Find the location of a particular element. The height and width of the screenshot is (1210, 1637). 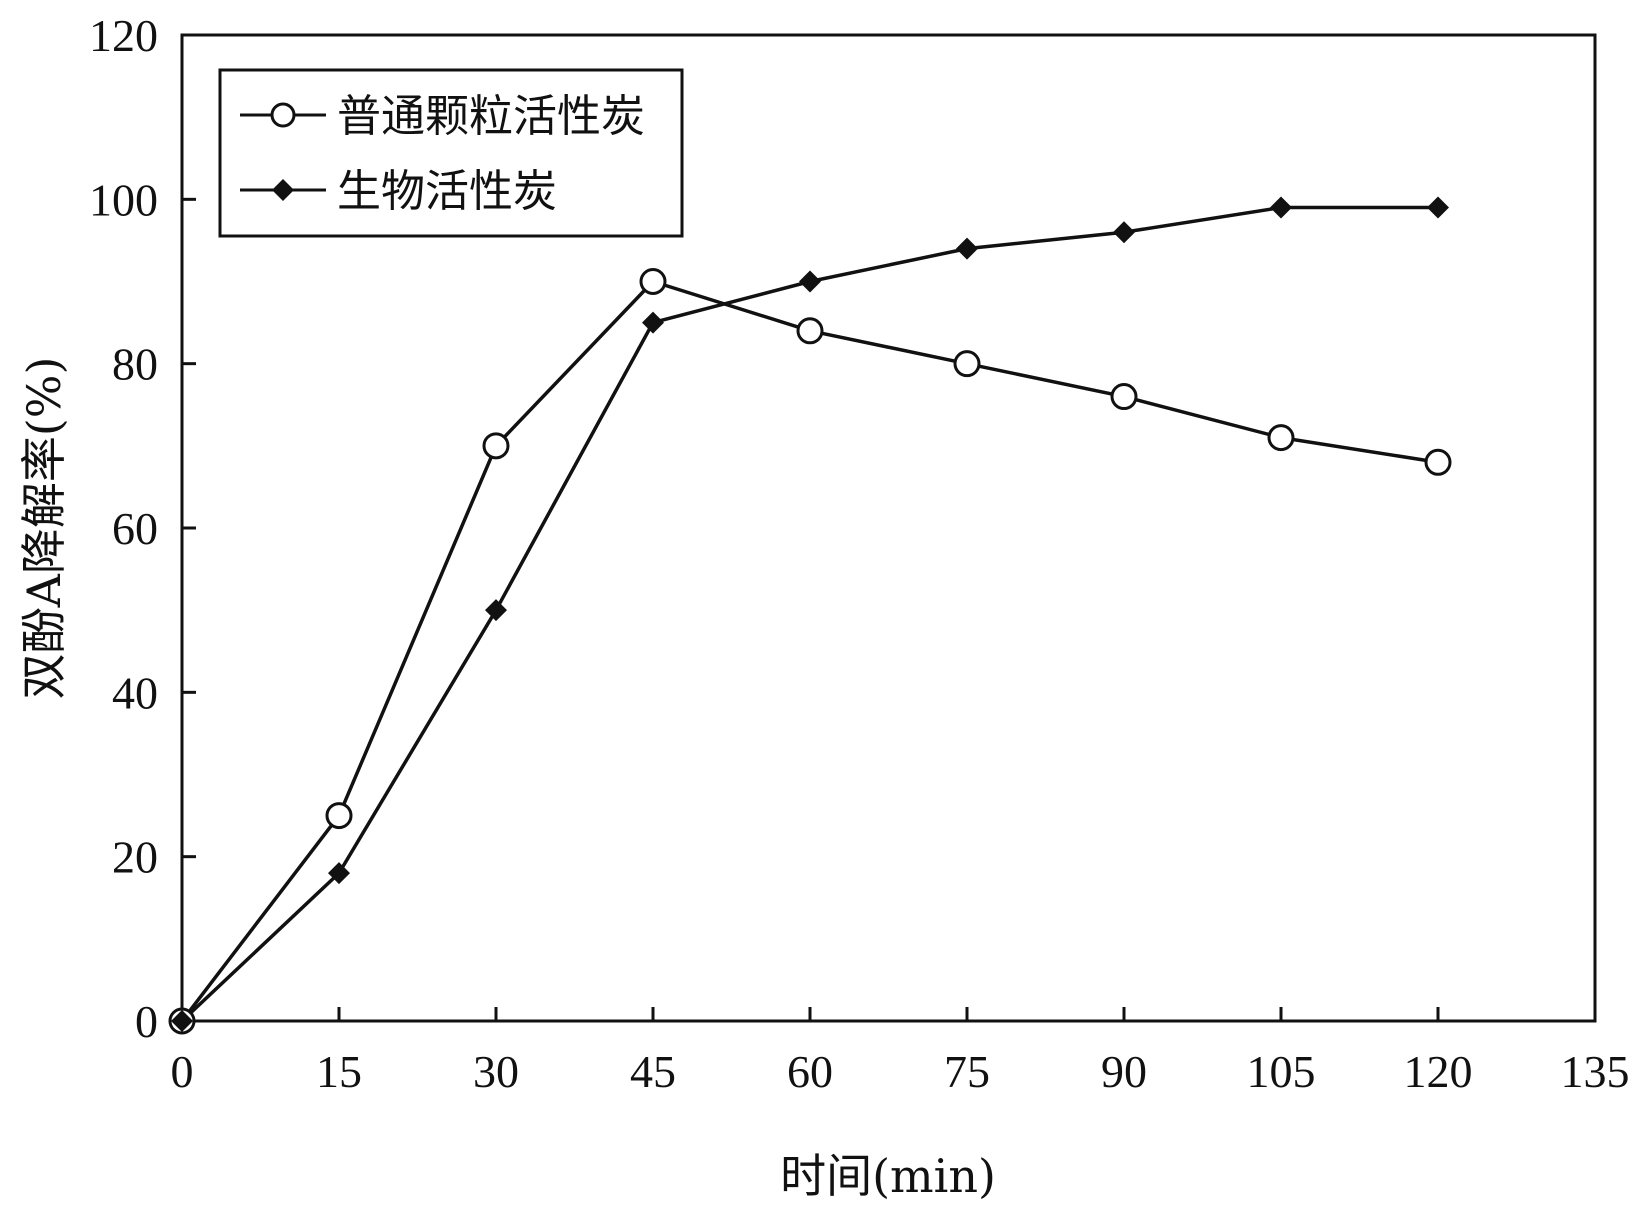

x-tick-label: 45 is located at coordinates (653, 1071).